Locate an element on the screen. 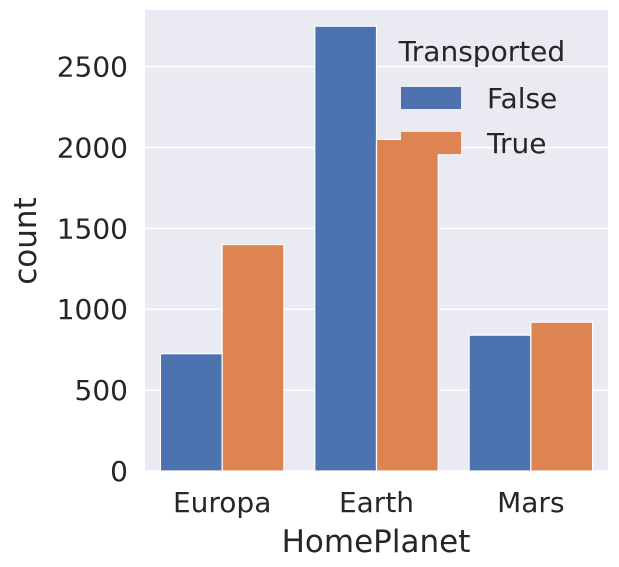 The height and width of the screenshot is (567, 619). legend-title: Transported is located at coordinates (481, 51).